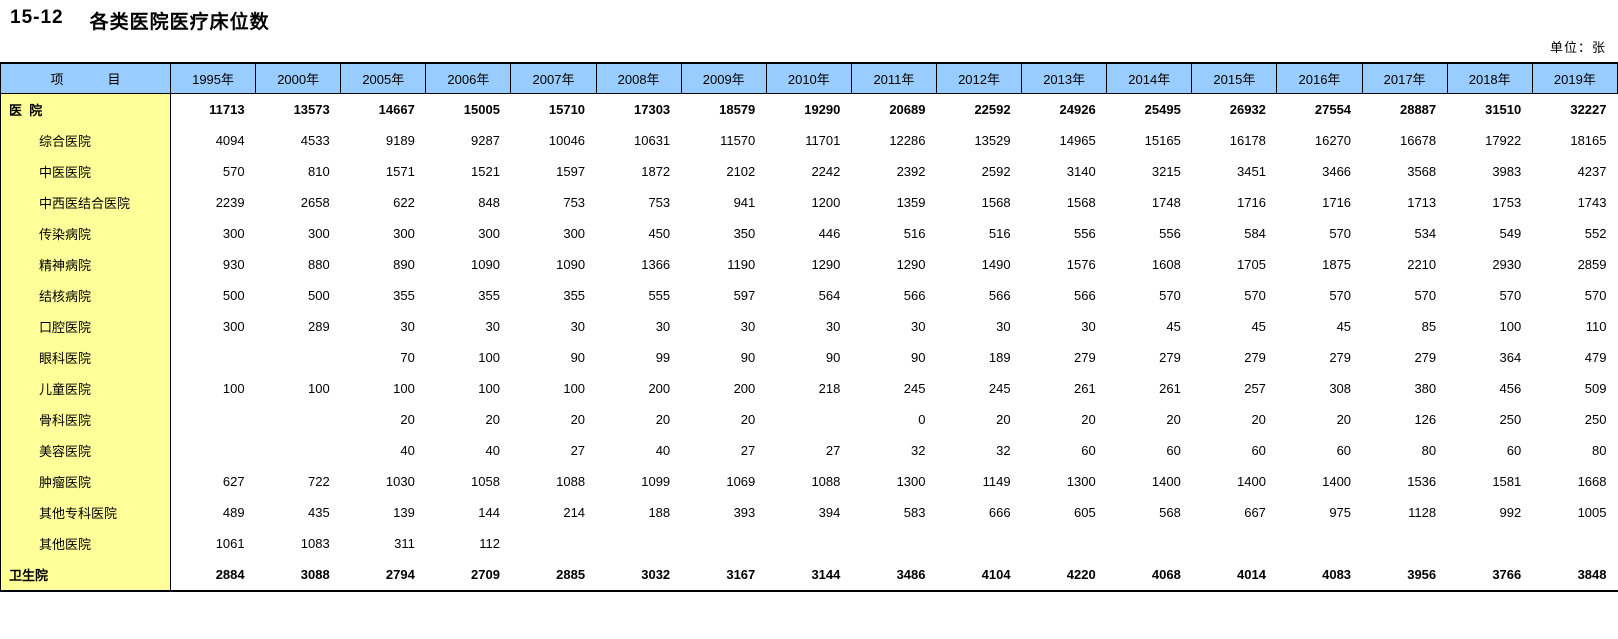  I want to click on year-column-header: 1995年, so click(213, 78).